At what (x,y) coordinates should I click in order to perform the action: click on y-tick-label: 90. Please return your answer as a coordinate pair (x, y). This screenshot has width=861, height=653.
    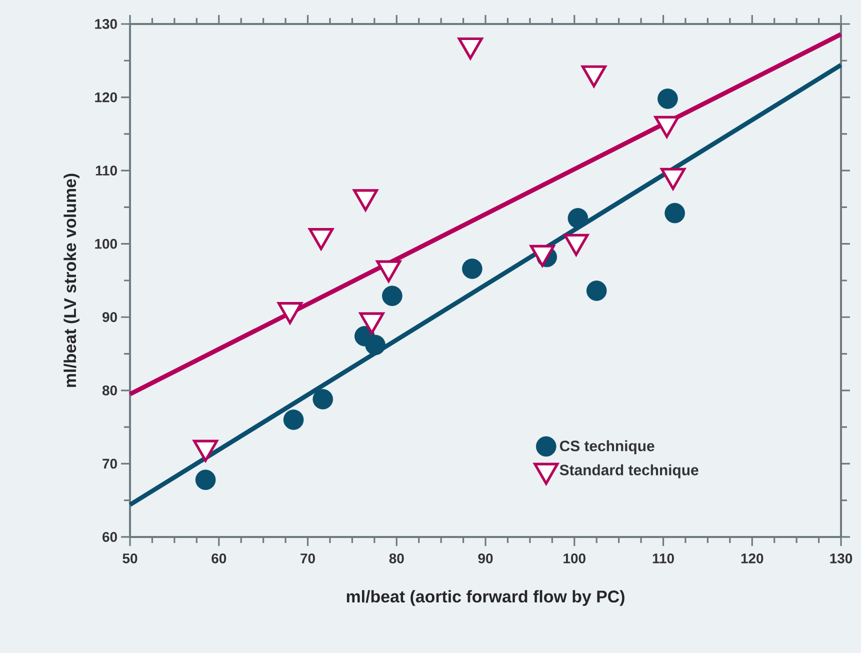
    Looking at the image, I should click on (109, 317).